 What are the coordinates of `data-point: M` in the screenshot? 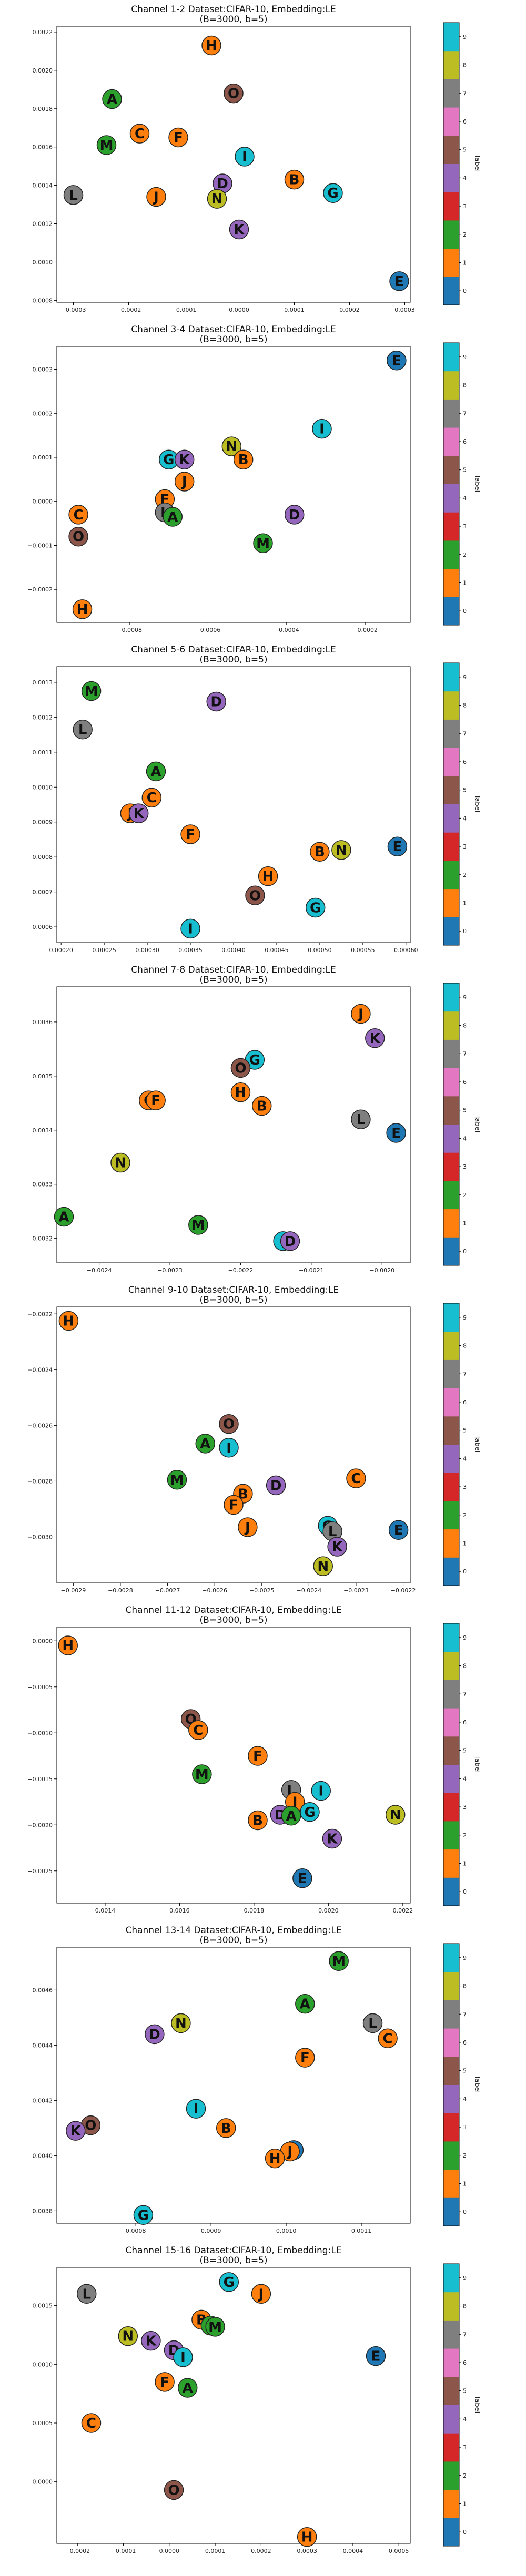 It's located at (92, 691).